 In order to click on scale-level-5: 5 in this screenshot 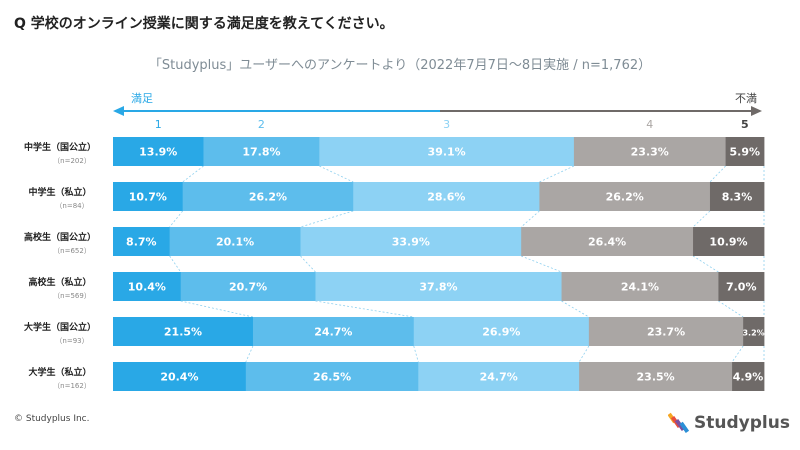, I will do `click(745, 124)`.